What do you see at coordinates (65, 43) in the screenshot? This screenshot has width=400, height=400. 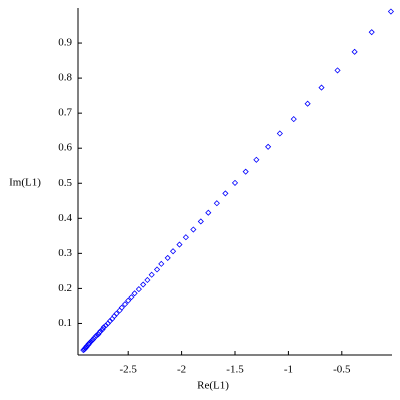 I see `y-tick-label: 0.9` at bounding box center [65, 43].